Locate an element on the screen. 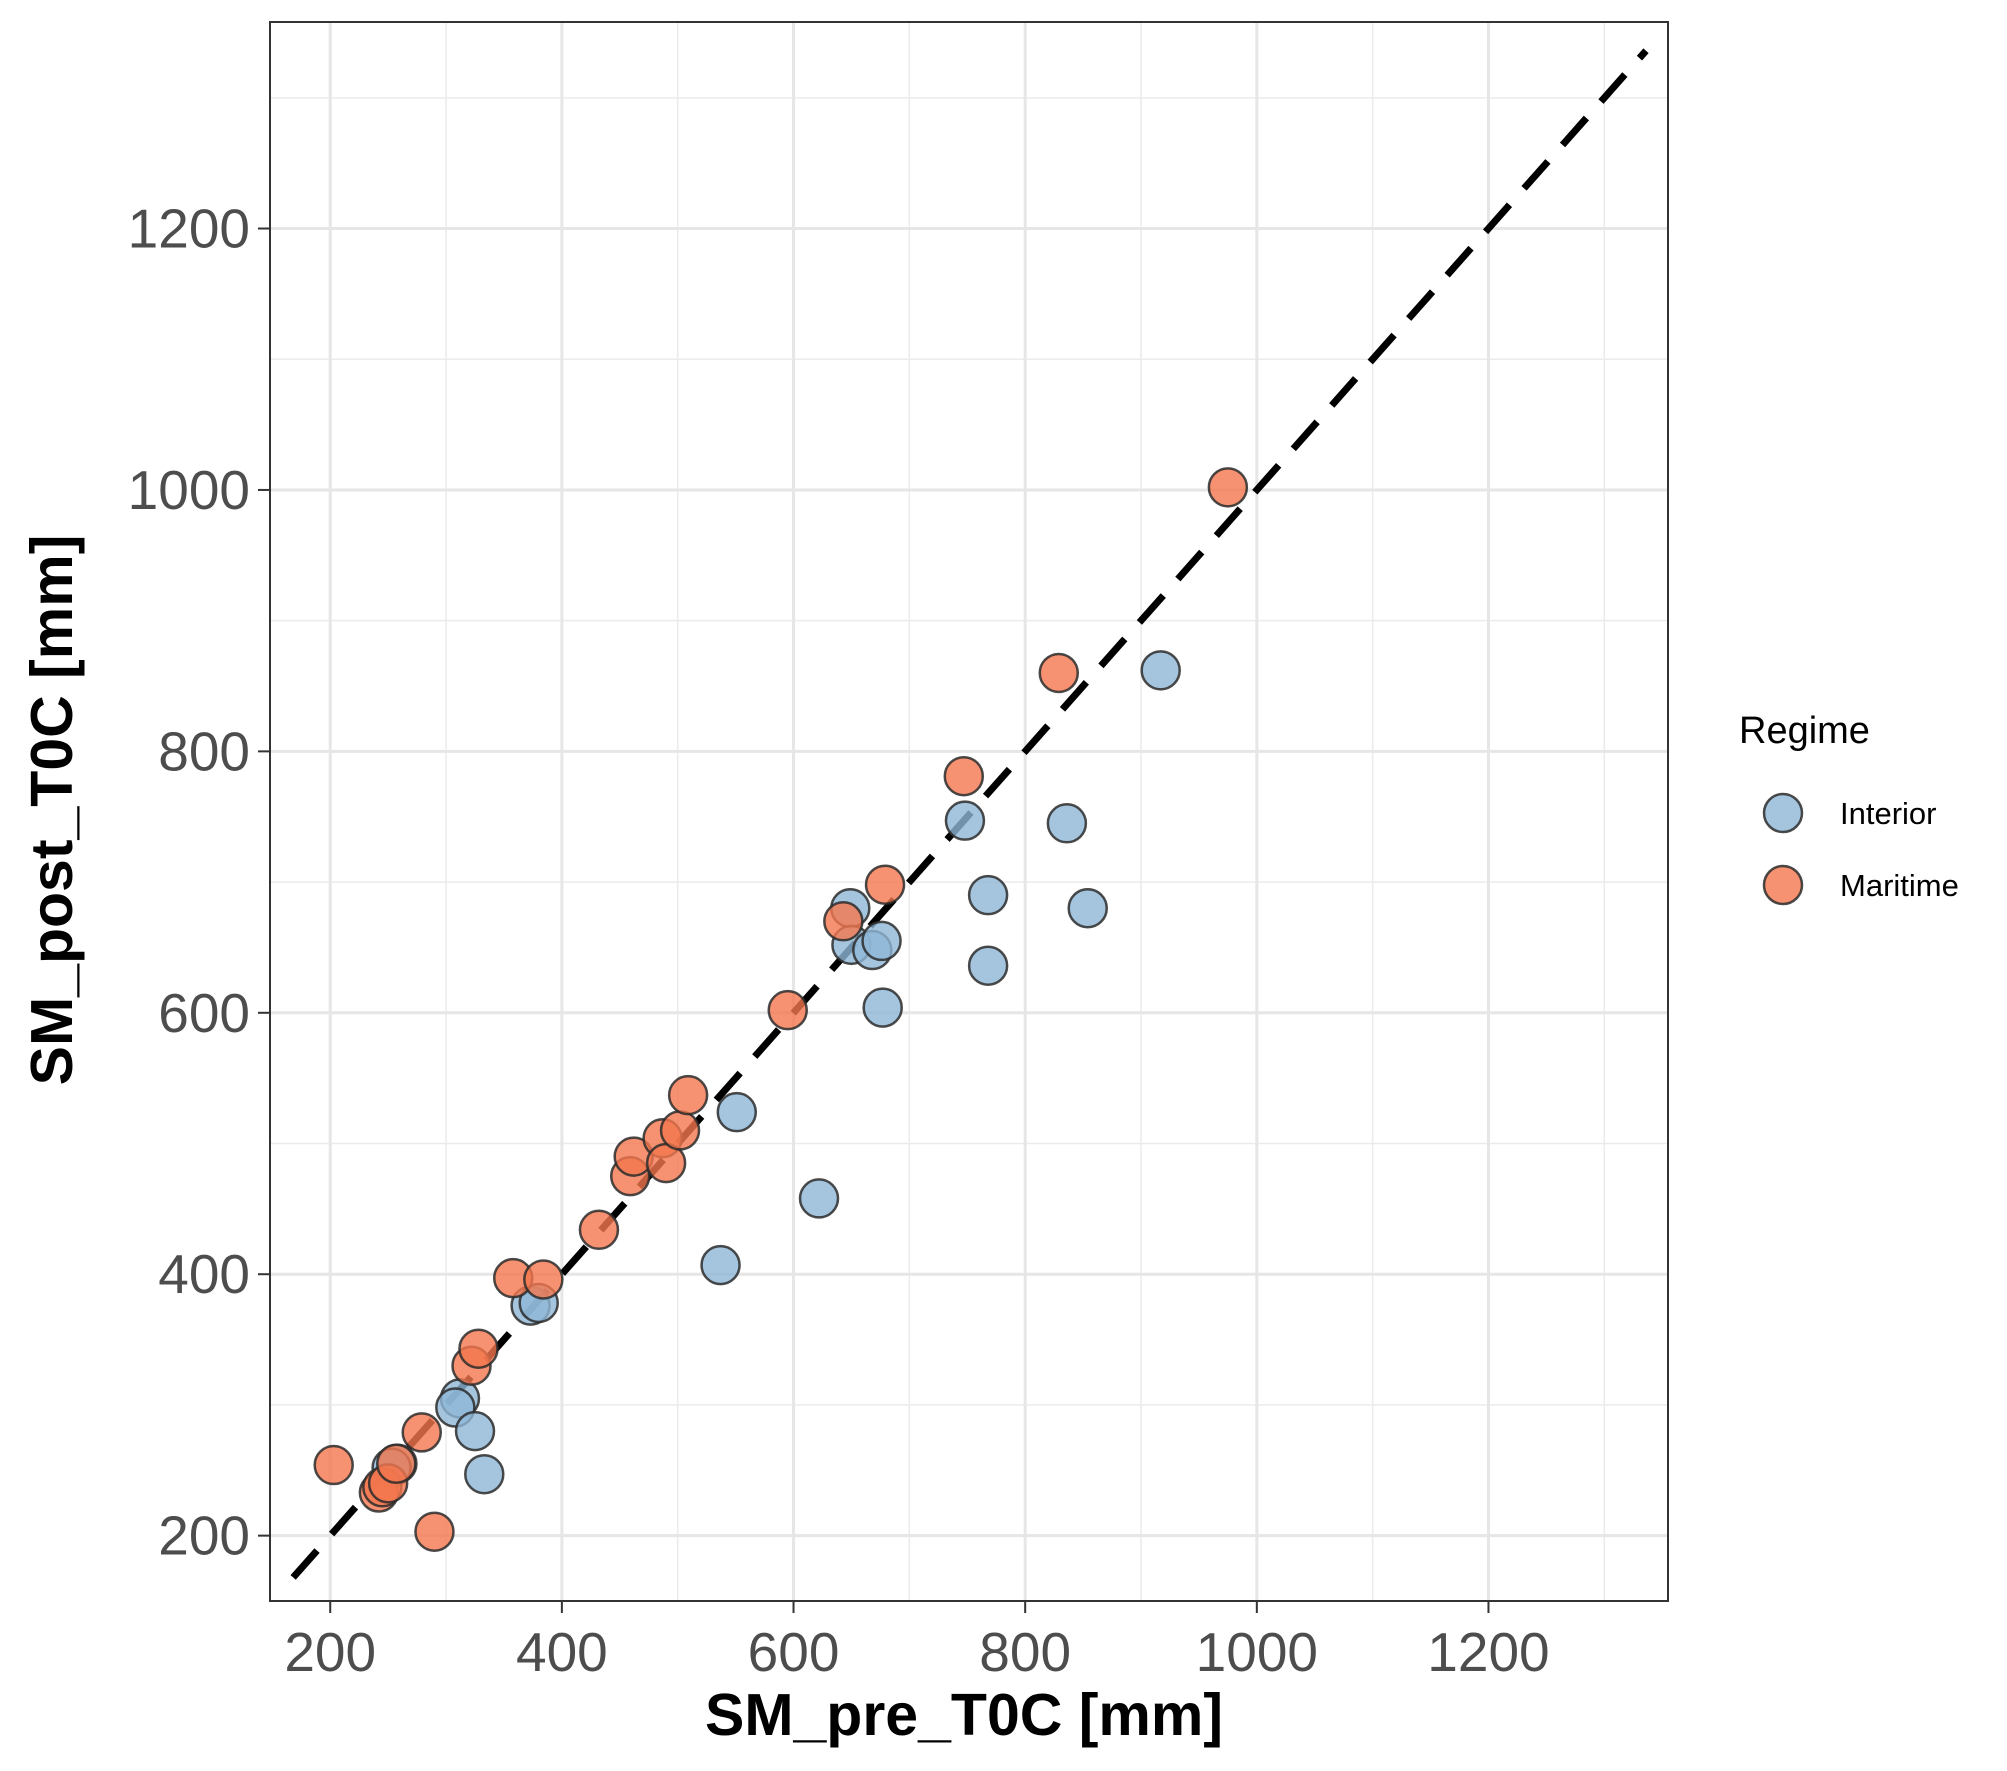  legend-key-maritime is located at coordinates (1783, 885).